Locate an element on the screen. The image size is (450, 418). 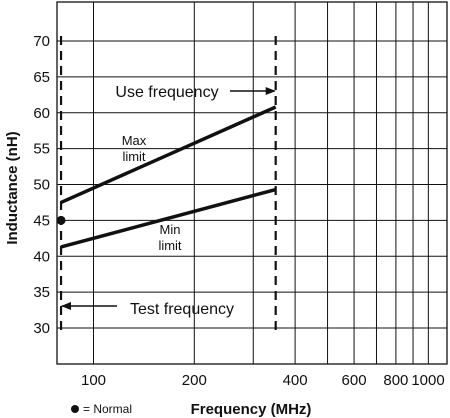
legend-normal-label: = Normal is located at coordinates (107, 409).